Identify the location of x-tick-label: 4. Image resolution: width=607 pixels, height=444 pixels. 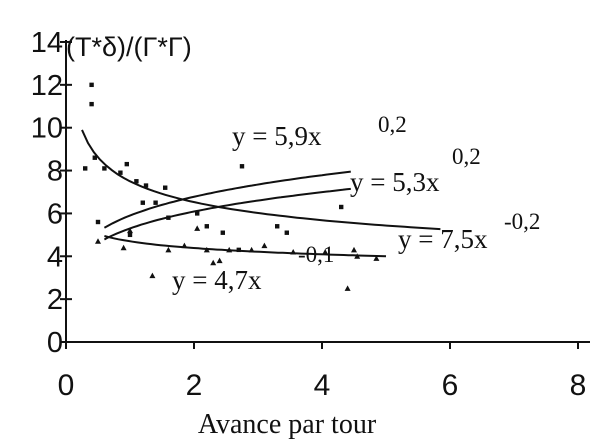
(322, 385).